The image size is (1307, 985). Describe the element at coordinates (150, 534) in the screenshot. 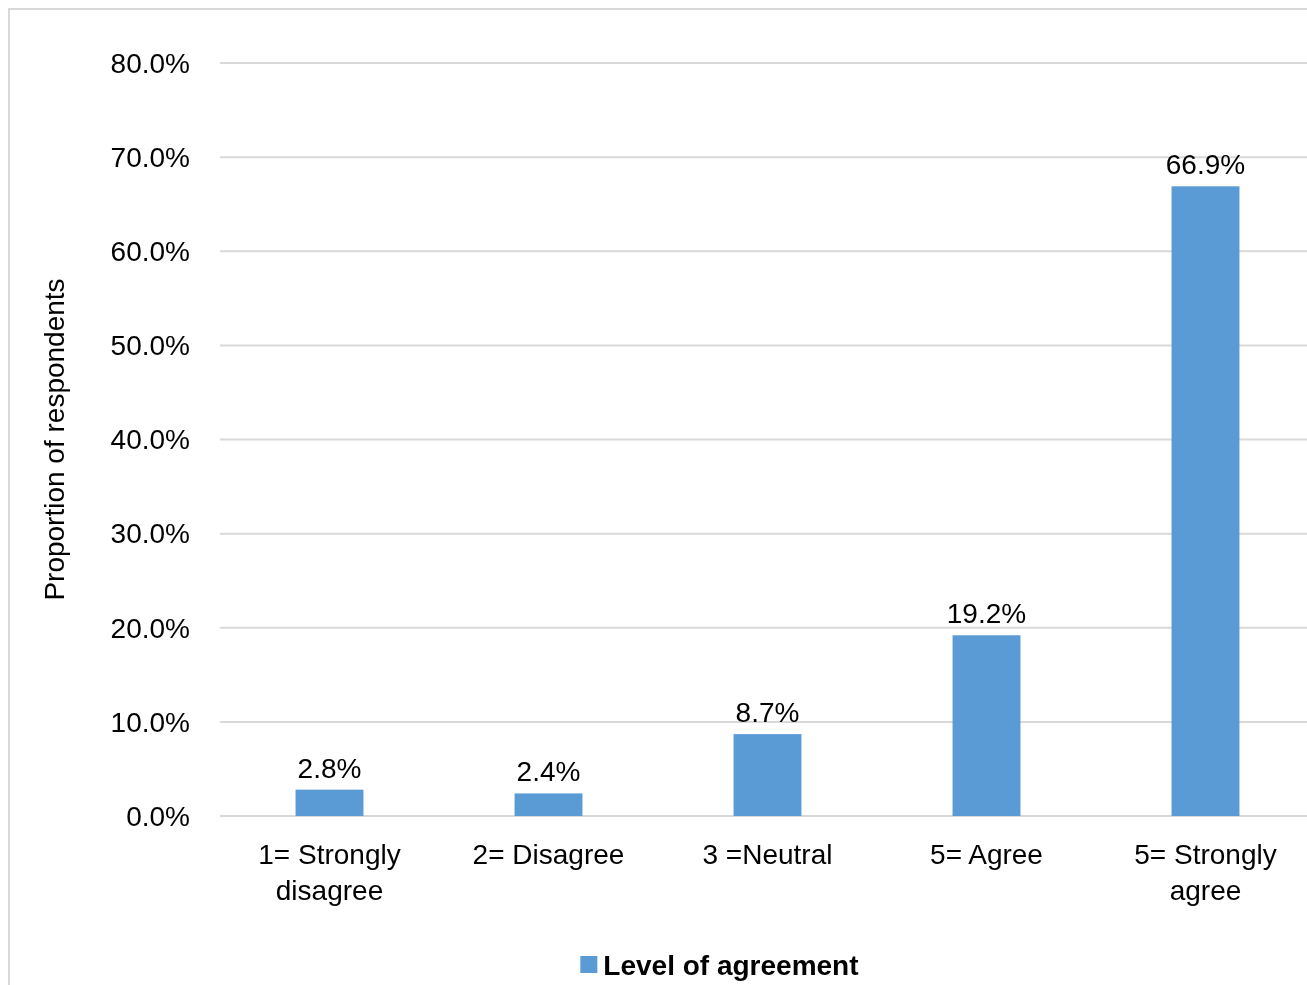

I see `y-tick-label: 30.0%` at that location.